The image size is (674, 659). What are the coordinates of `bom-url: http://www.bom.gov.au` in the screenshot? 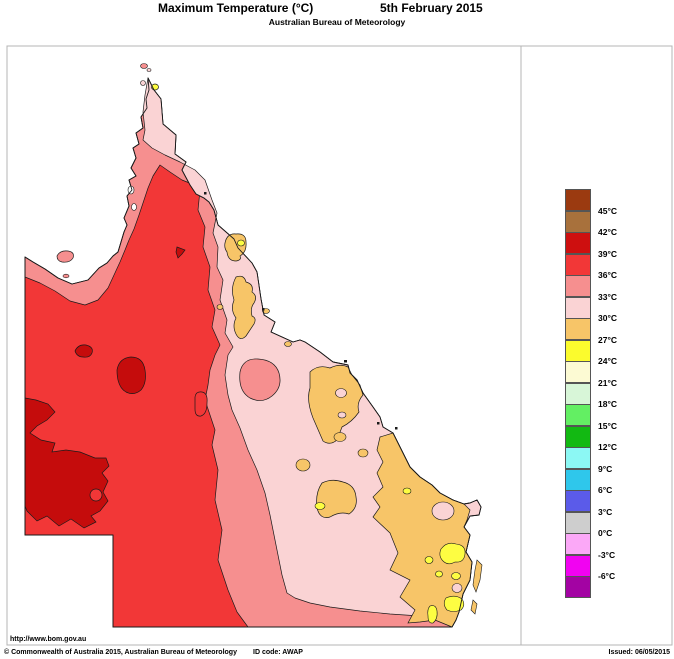 It's located at (48, 639).